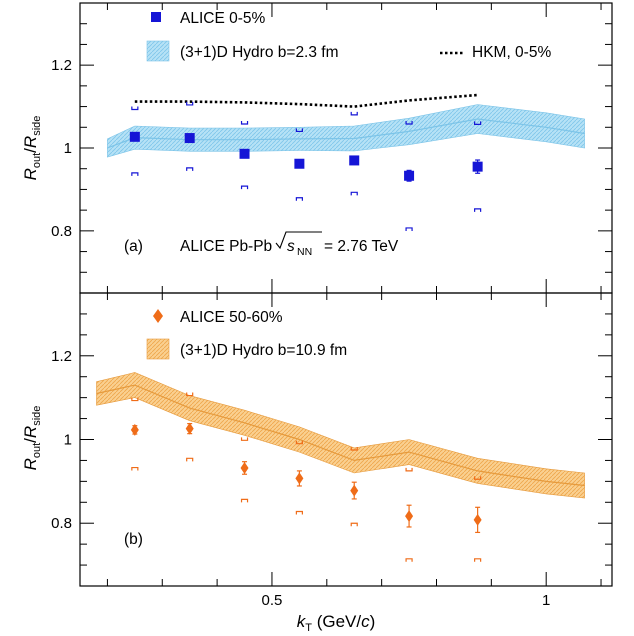 The image size is (634, 636). I want to click on legend-a-data-label: ALICE 0-5%, so click(223, 18).